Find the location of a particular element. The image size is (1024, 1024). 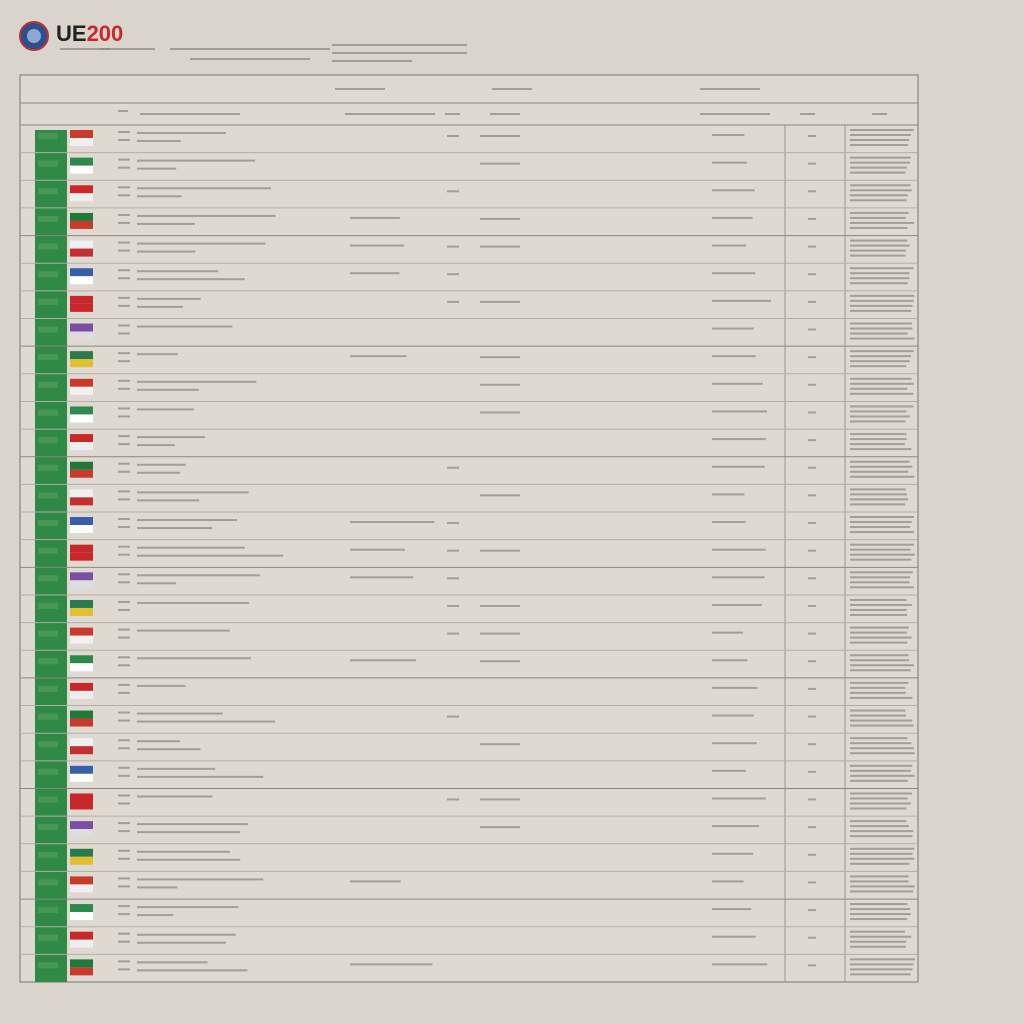

logo-text: UE200 is located at coordinates (89, 33).